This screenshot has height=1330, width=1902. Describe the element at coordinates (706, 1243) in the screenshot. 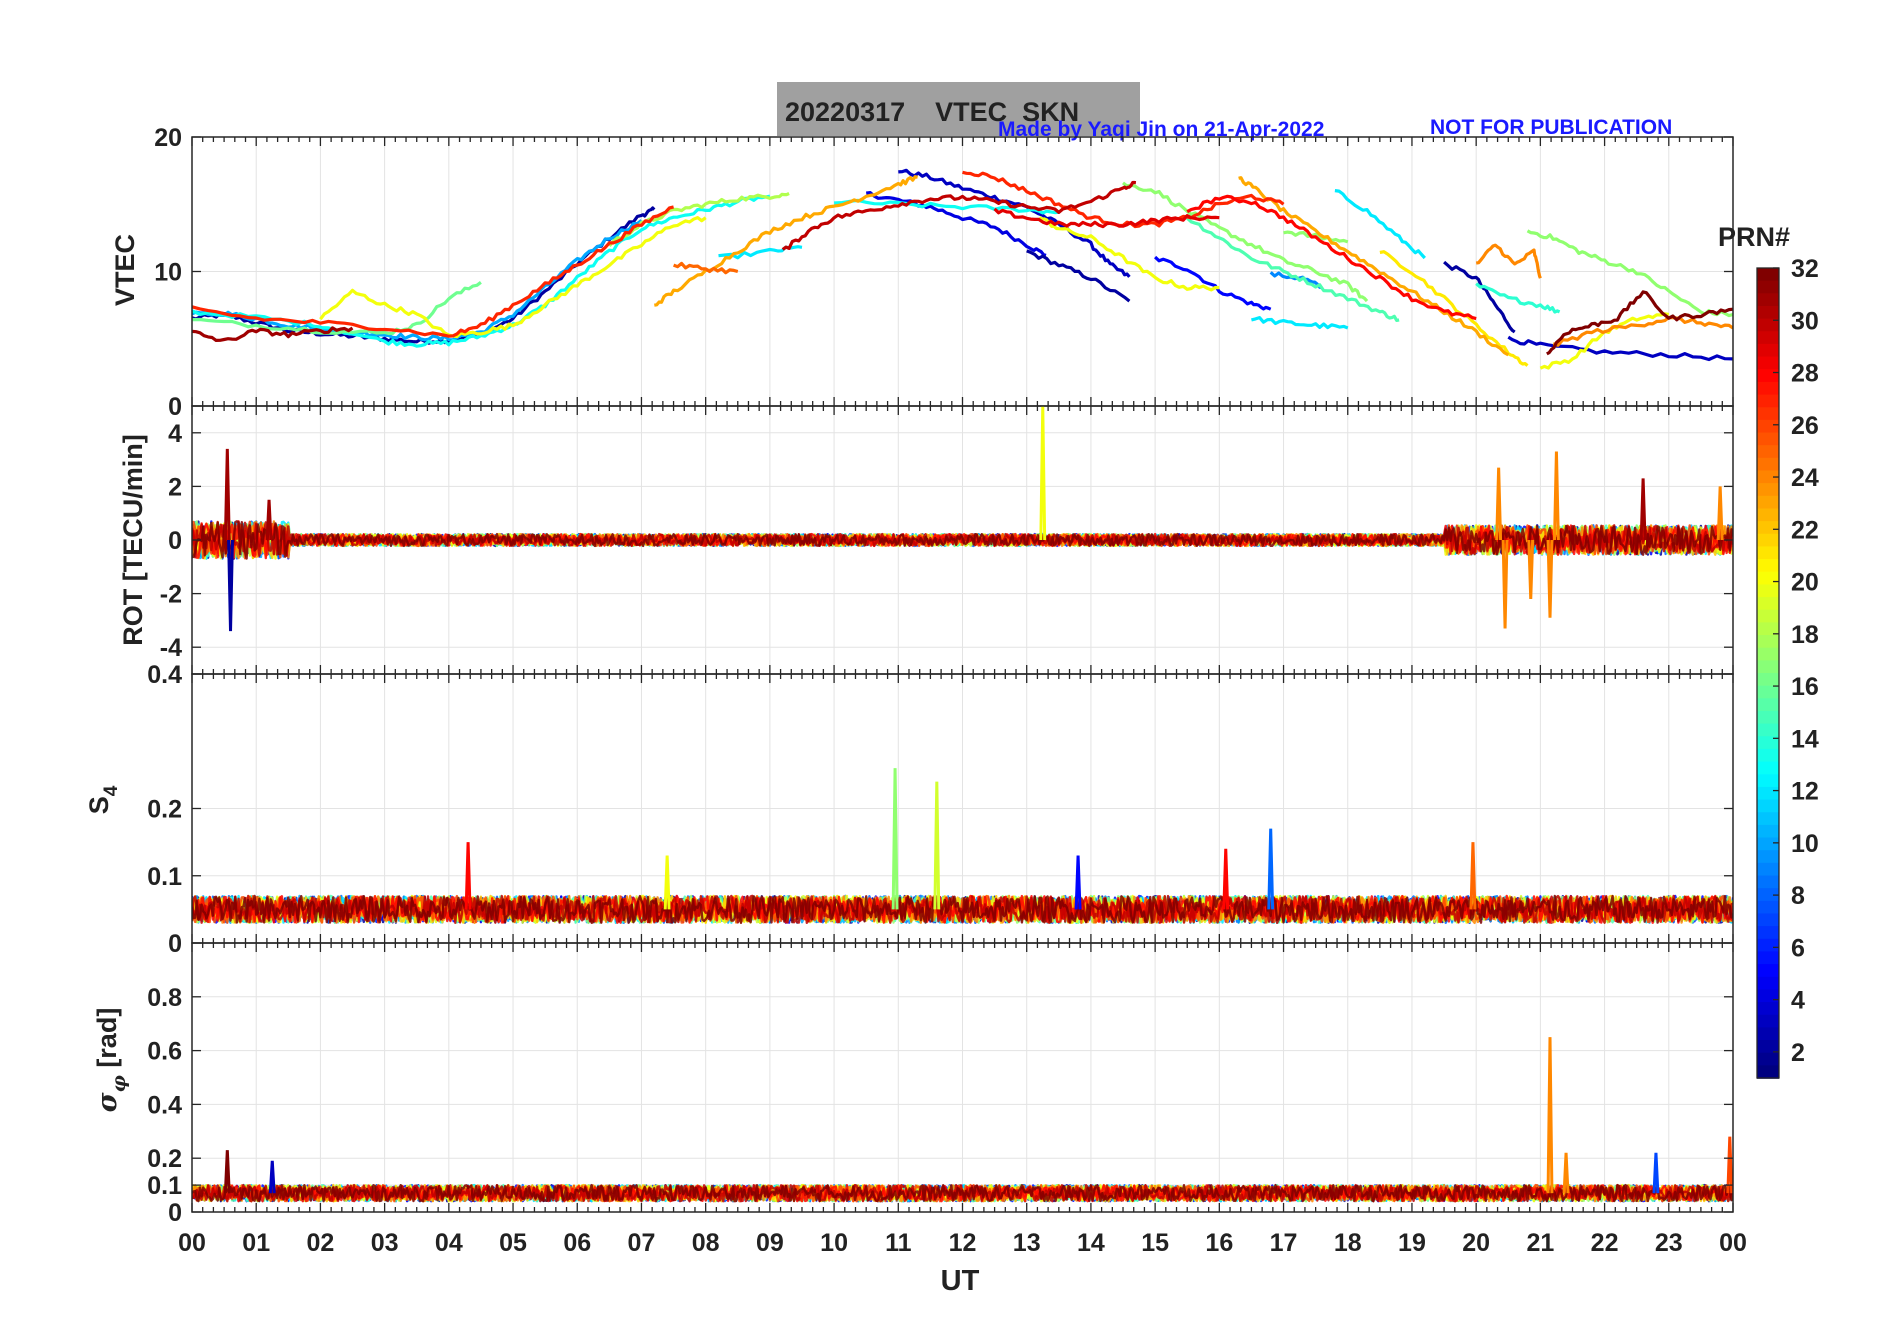

I see `x-tick-label: 08` at that location.